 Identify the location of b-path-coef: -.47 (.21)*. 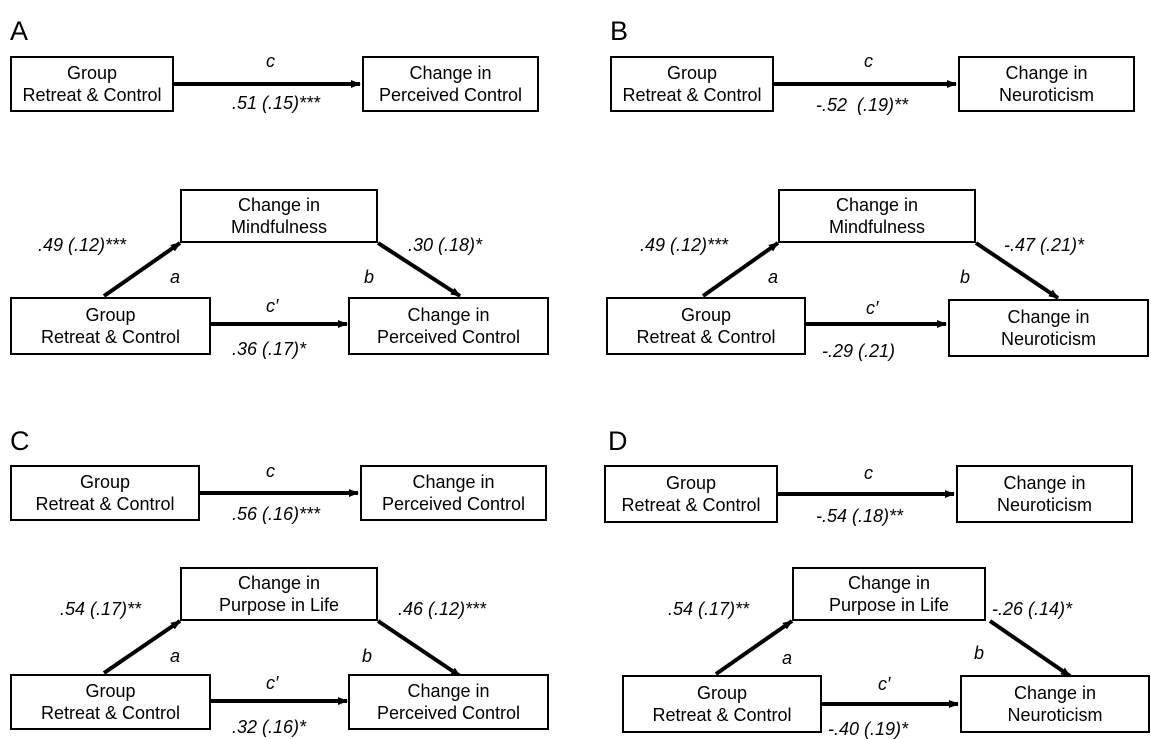
(1044, 245).